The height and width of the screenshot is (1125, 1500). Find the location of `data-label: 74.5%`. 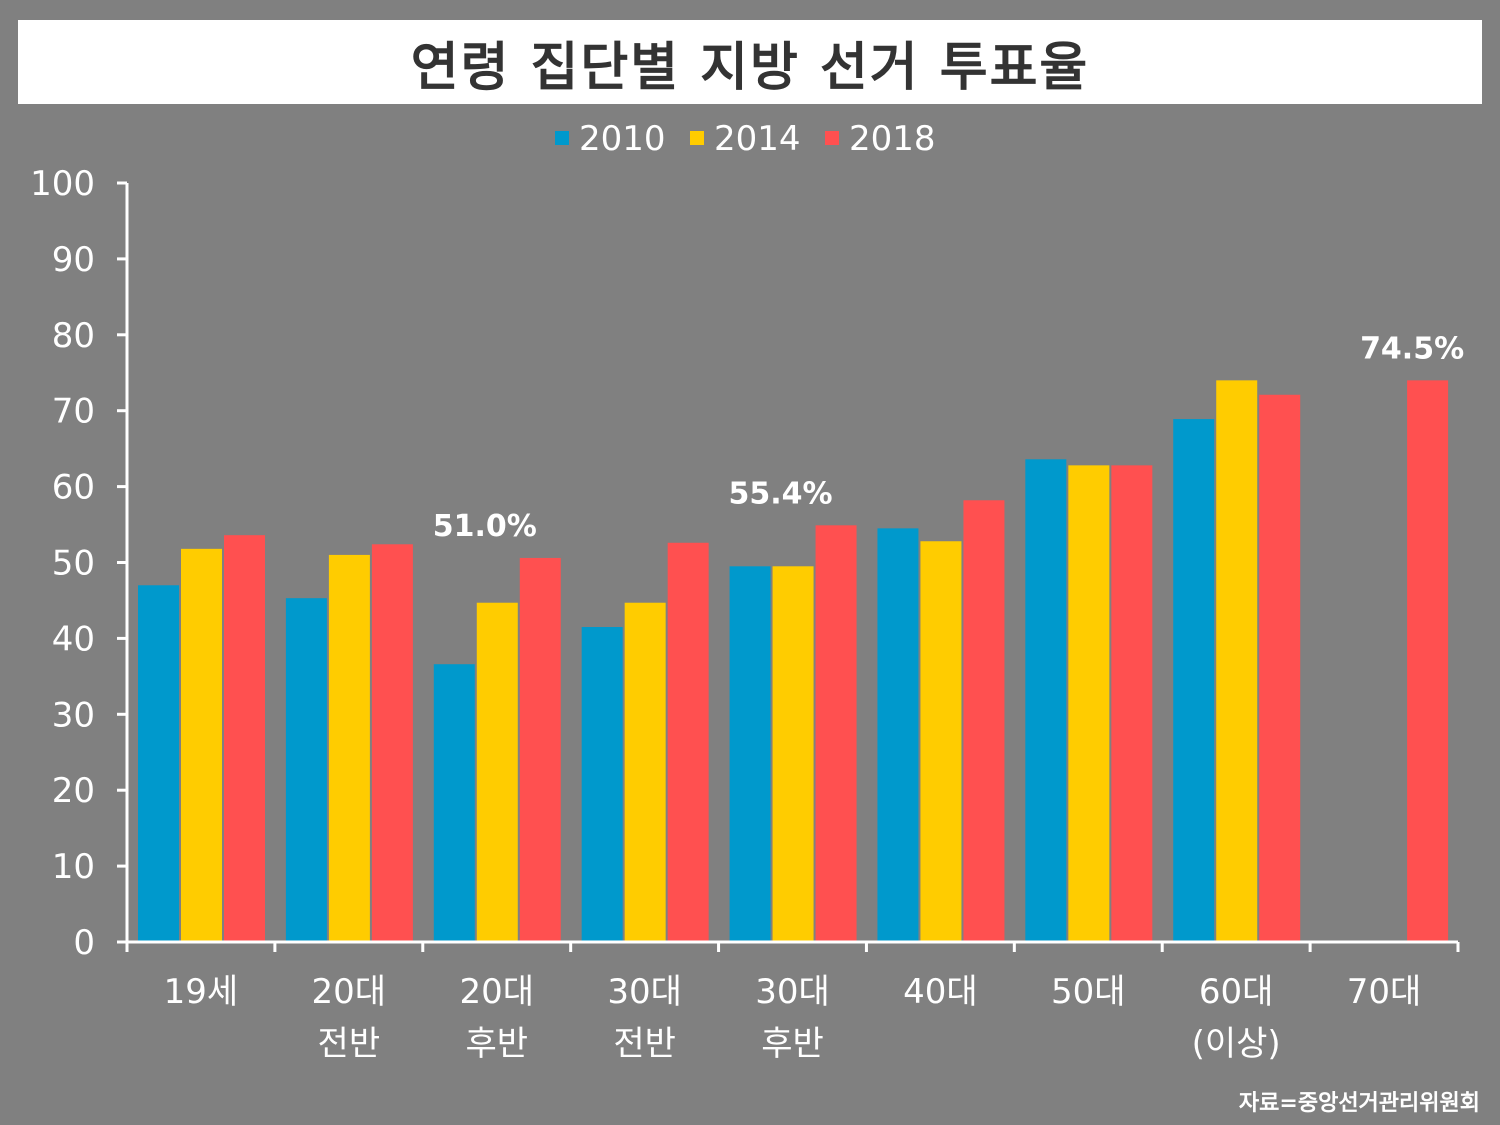

data-label: 74.5% is located at coordinates (1412, 348).